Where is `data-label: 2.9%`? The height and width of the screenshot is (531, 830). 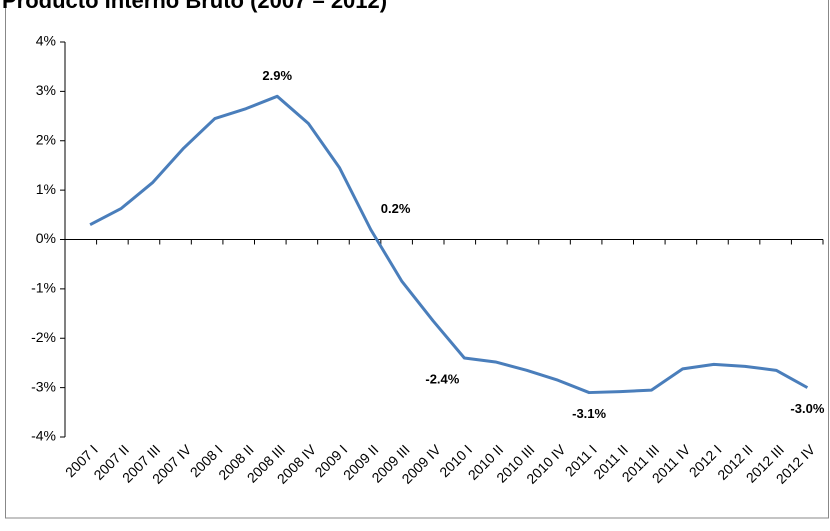 data-label: 2.9% is located at coordinates (277, 75).